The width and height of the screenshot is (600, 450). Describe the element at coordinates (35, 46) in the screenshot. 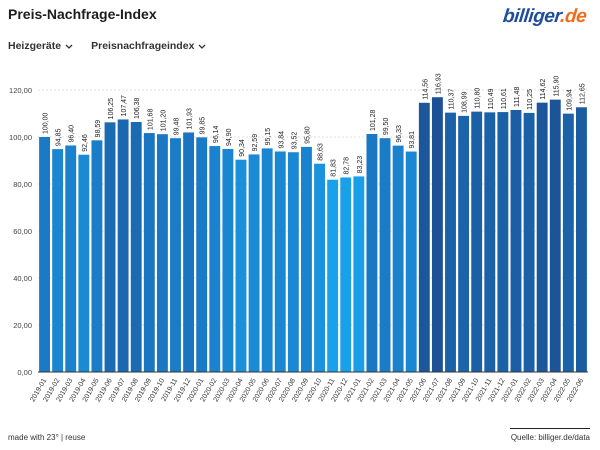

I see `category-dropdown-label: Heizgeräte` at that location.